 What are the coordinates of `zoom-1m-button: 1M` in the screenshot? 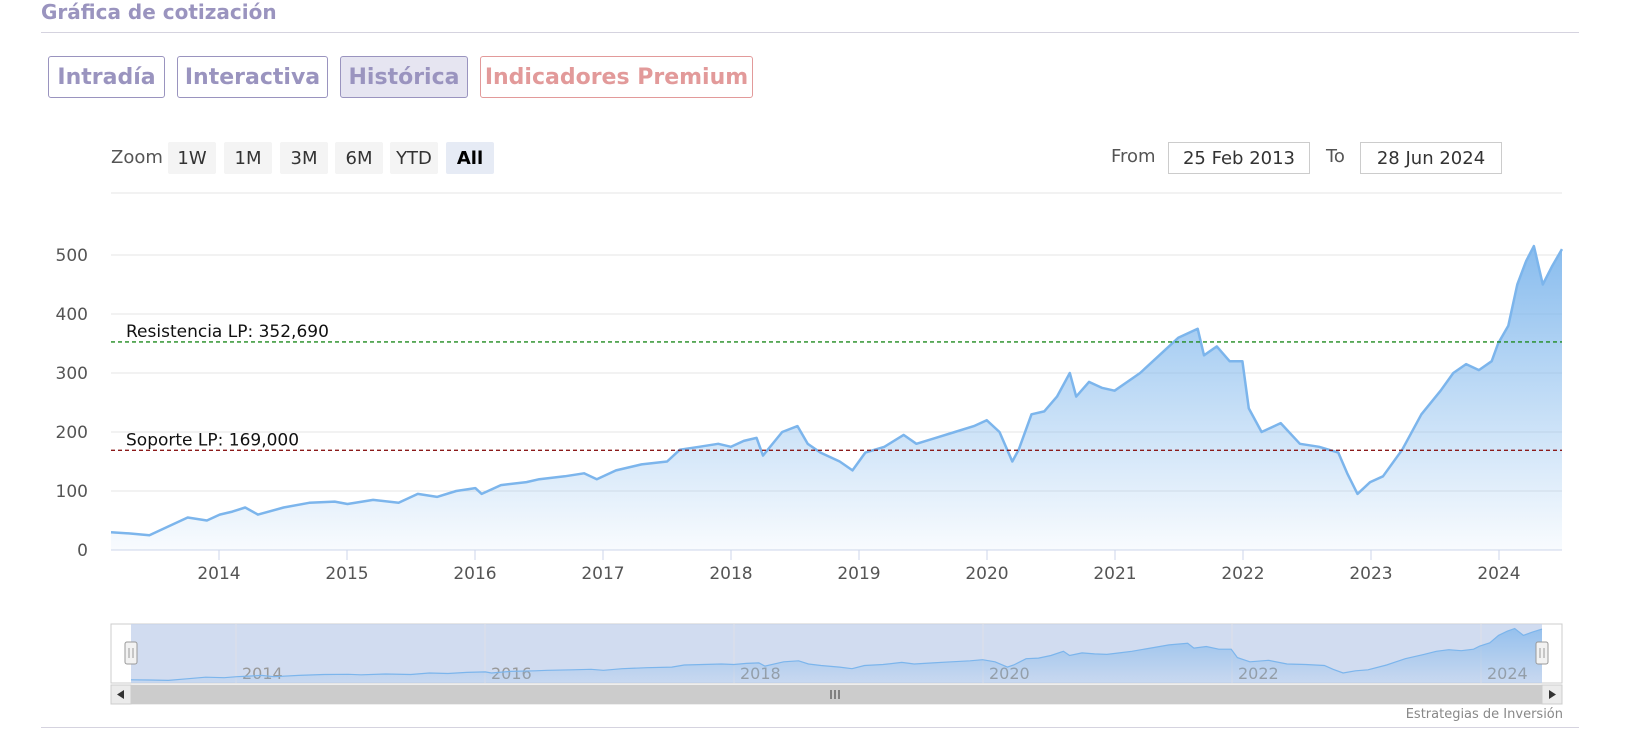 It's located at (248, 158).